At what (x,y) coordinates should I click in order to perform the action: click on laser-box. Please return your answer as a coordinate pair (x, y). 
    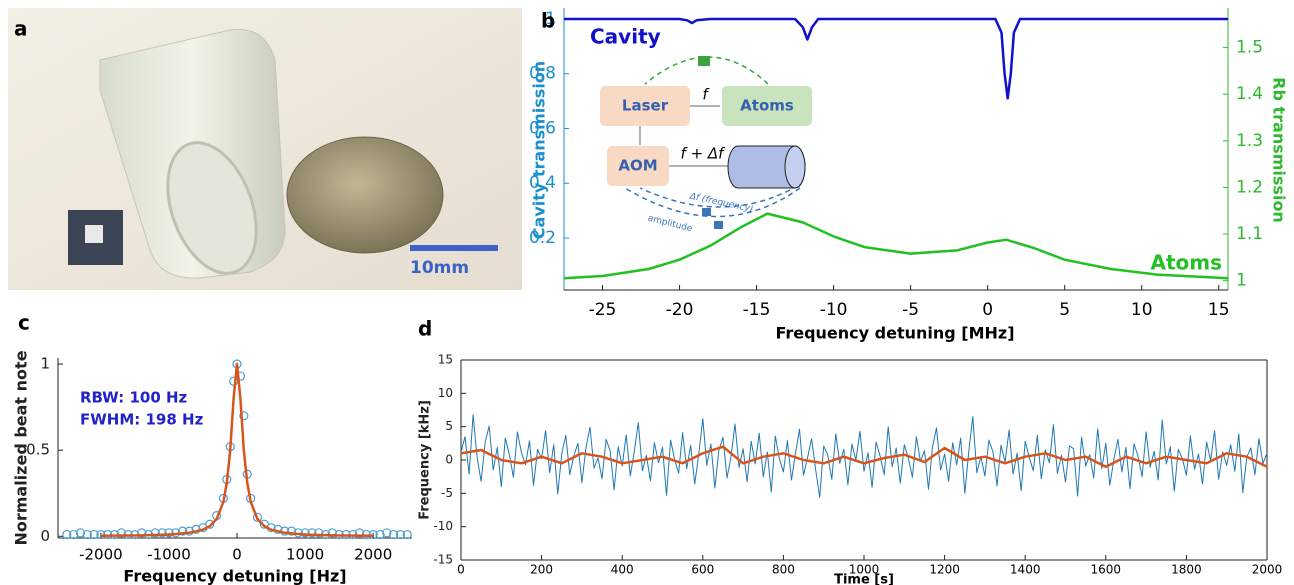
    Looking at the image, I should click on (645, 106).